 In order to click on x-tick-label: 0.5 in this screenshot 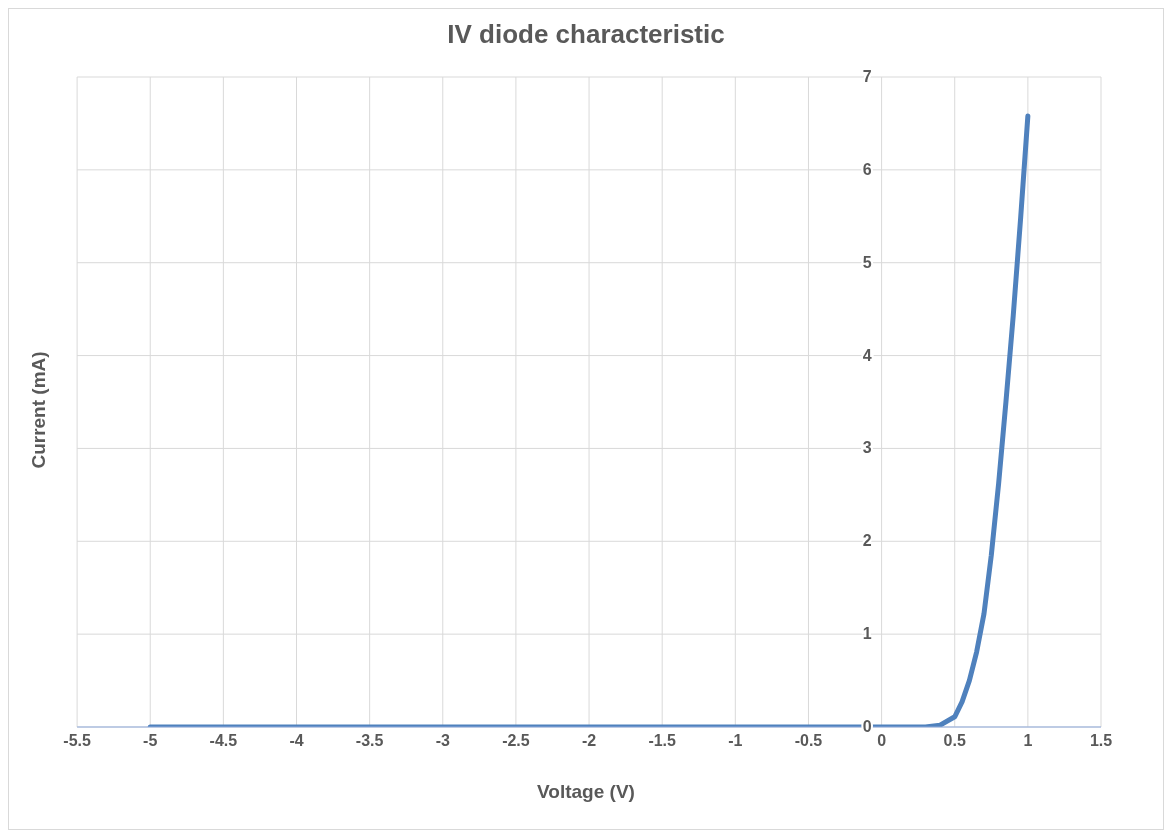, I will do `click(954, 741)`.